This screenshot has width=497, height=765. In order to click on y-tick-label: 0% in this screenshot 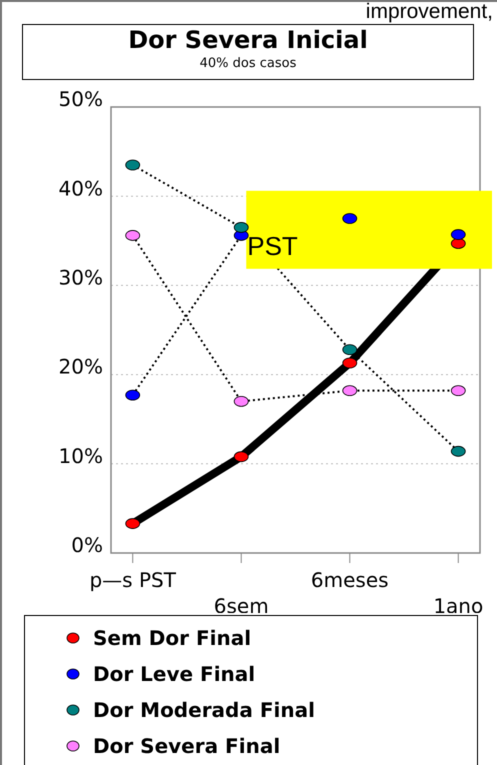, I will do `click(87, 545)`.